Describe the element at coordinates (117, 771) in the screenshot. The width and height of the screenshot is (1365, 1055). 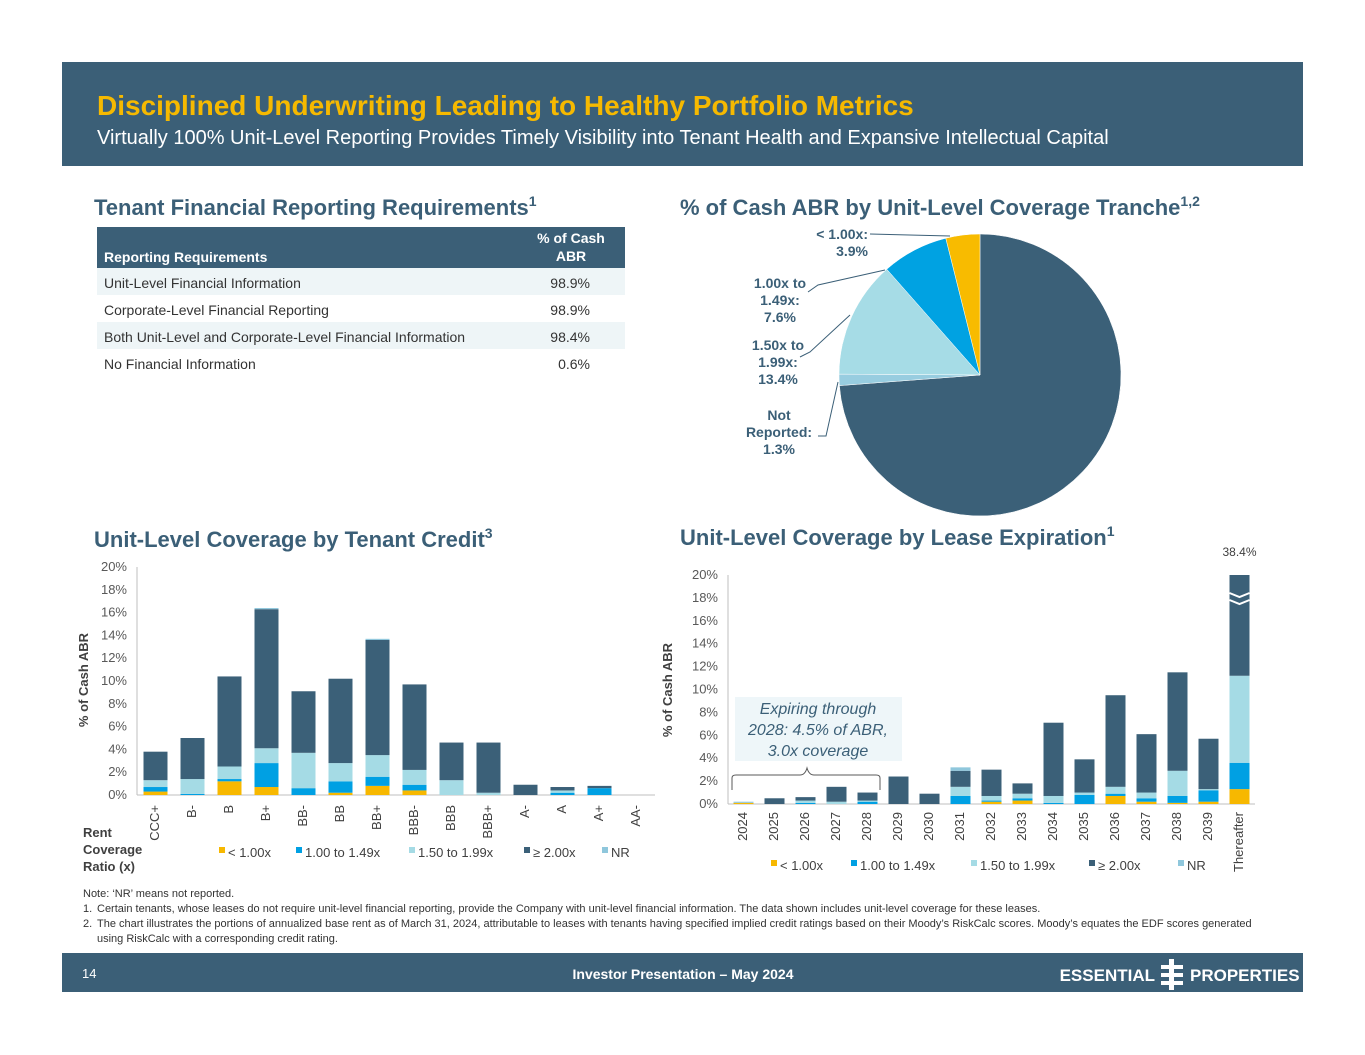
I see `y-tick-label: 2%` at that location.